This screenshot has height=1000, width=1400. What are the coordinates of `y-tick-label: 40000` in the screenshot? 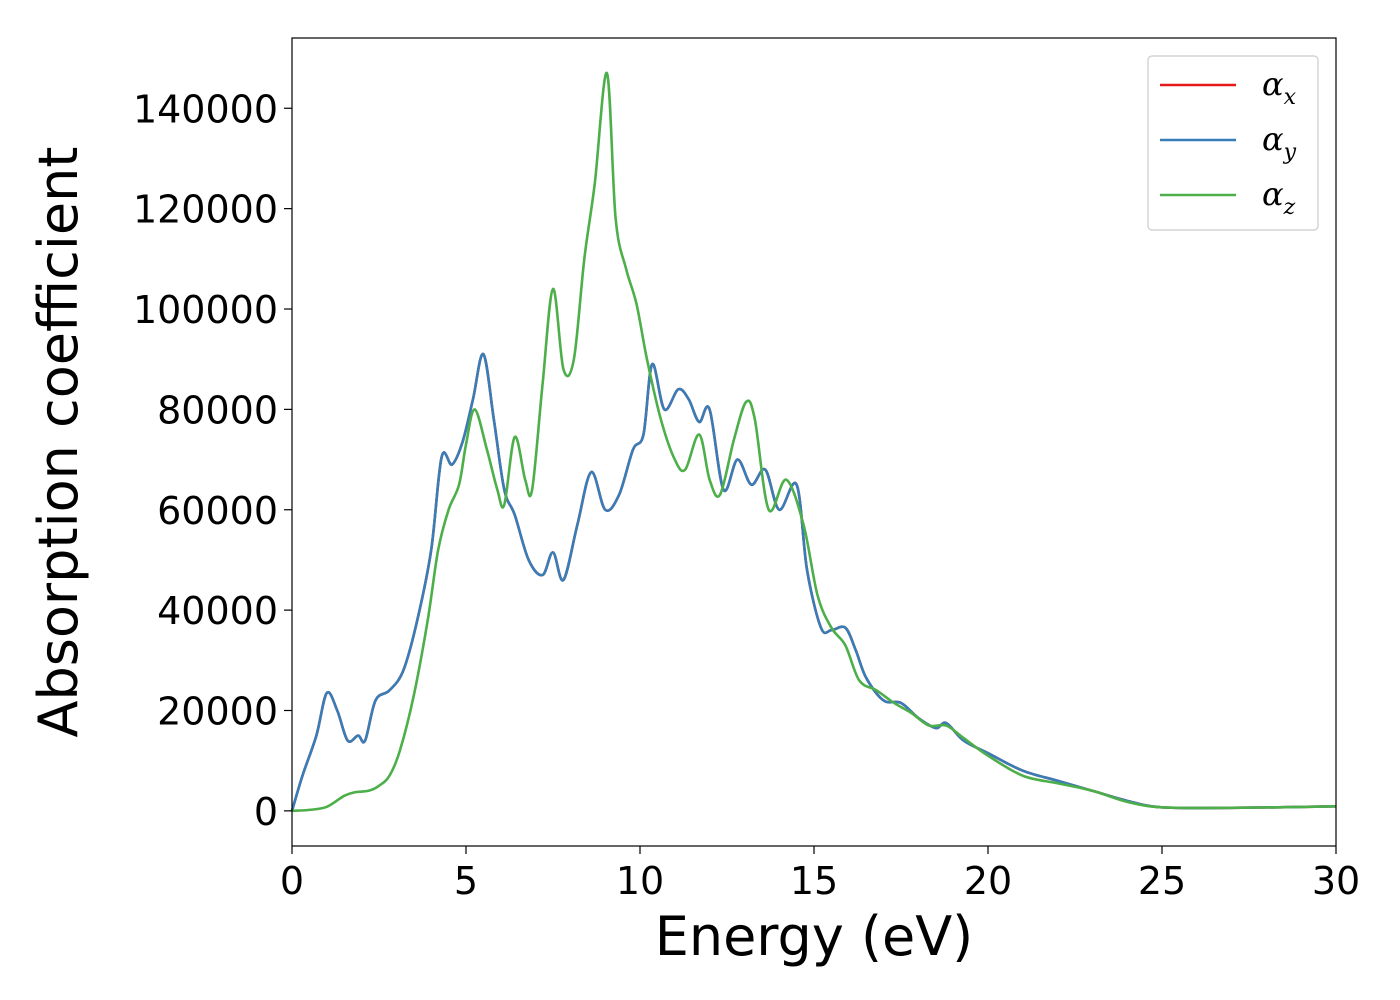 It's located at (217, 611).